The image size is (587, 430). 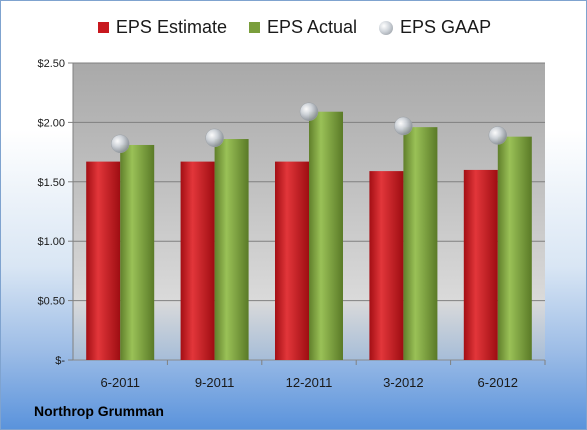 What do you see at coordinates (309, 382) in the screenshot?
I see `x-tick-label: 12-2011` at bounding box center [309, 382].